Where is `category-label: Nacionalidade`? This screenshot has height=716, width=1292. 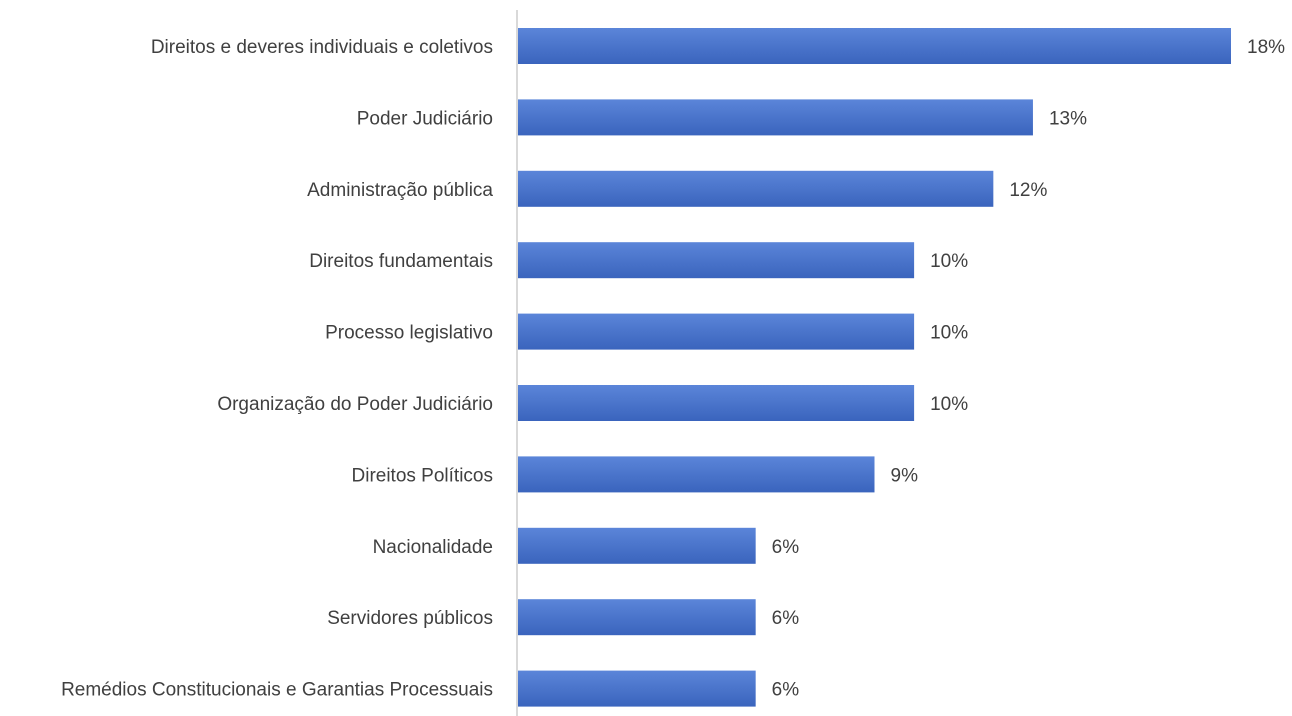
category-label: Nacionalidade is located at coordinates (433, 547).